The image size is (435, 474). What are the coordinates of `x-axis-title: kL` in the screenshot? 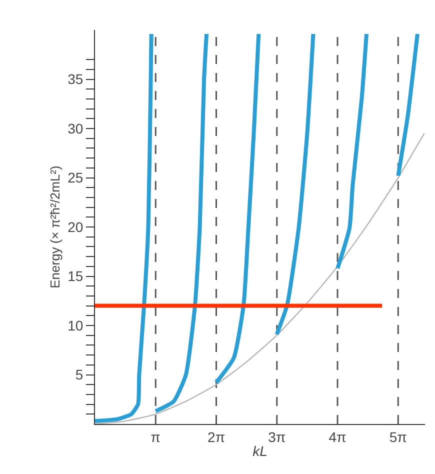 It's located at (260, 451).